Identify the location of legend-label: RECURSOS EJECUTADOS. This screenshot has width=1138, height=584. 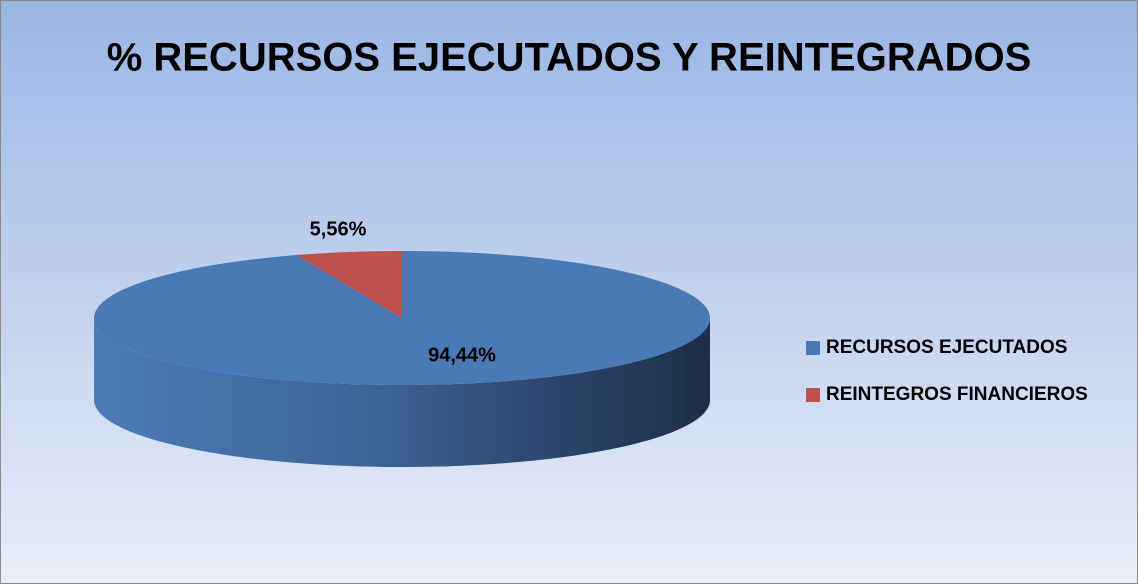
(946, 347).